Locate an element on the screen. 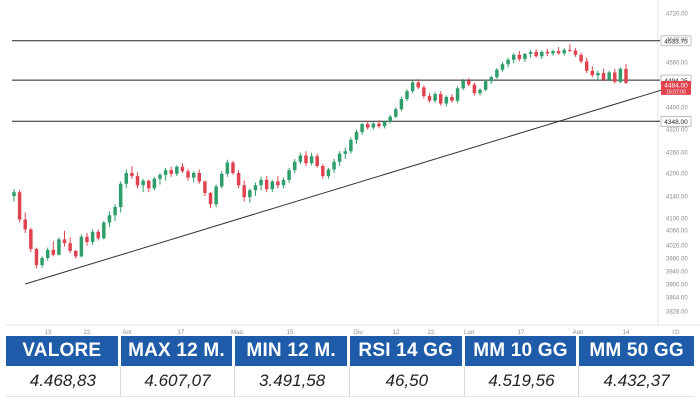  value-mm-10gg: 4.519,56 is located at coordinates (522, 381).